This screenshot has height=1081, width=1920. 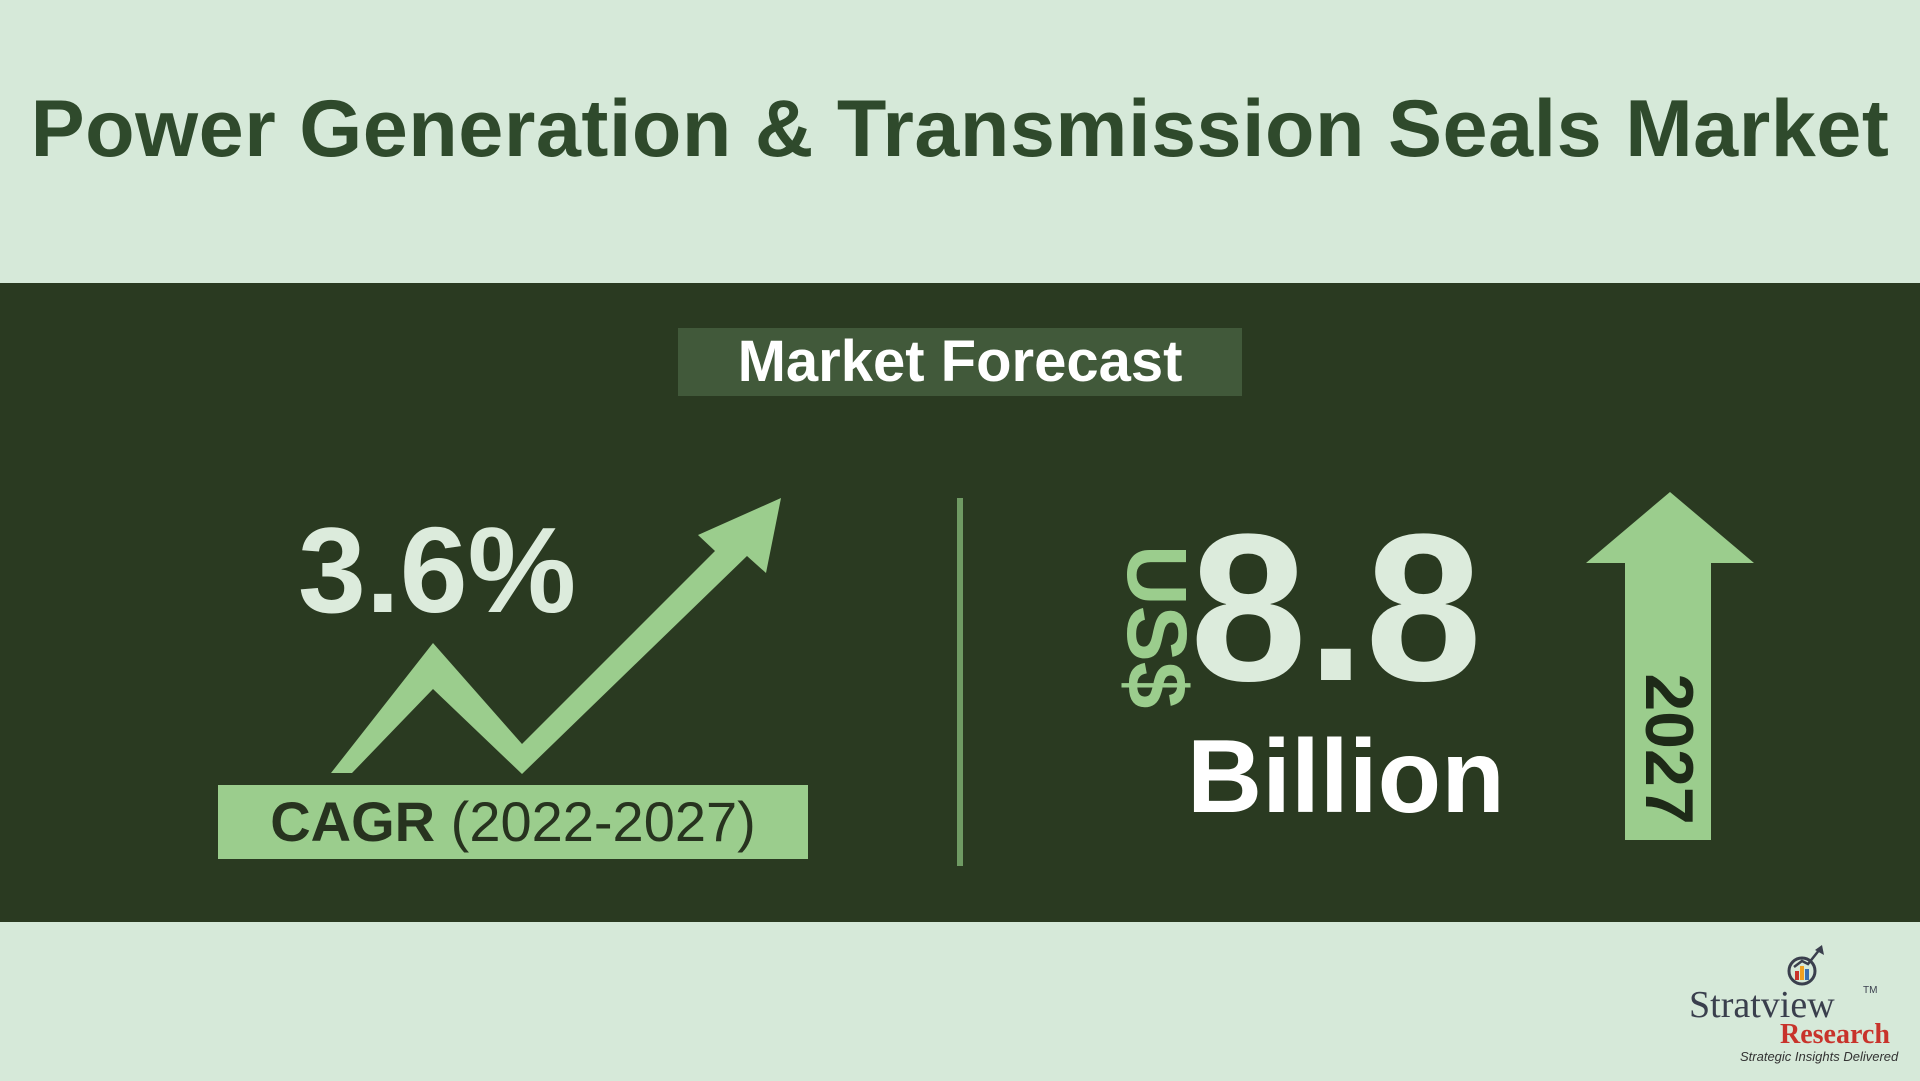 I want to click on trend-up-arrow-icon, so click(x=556, y=636).